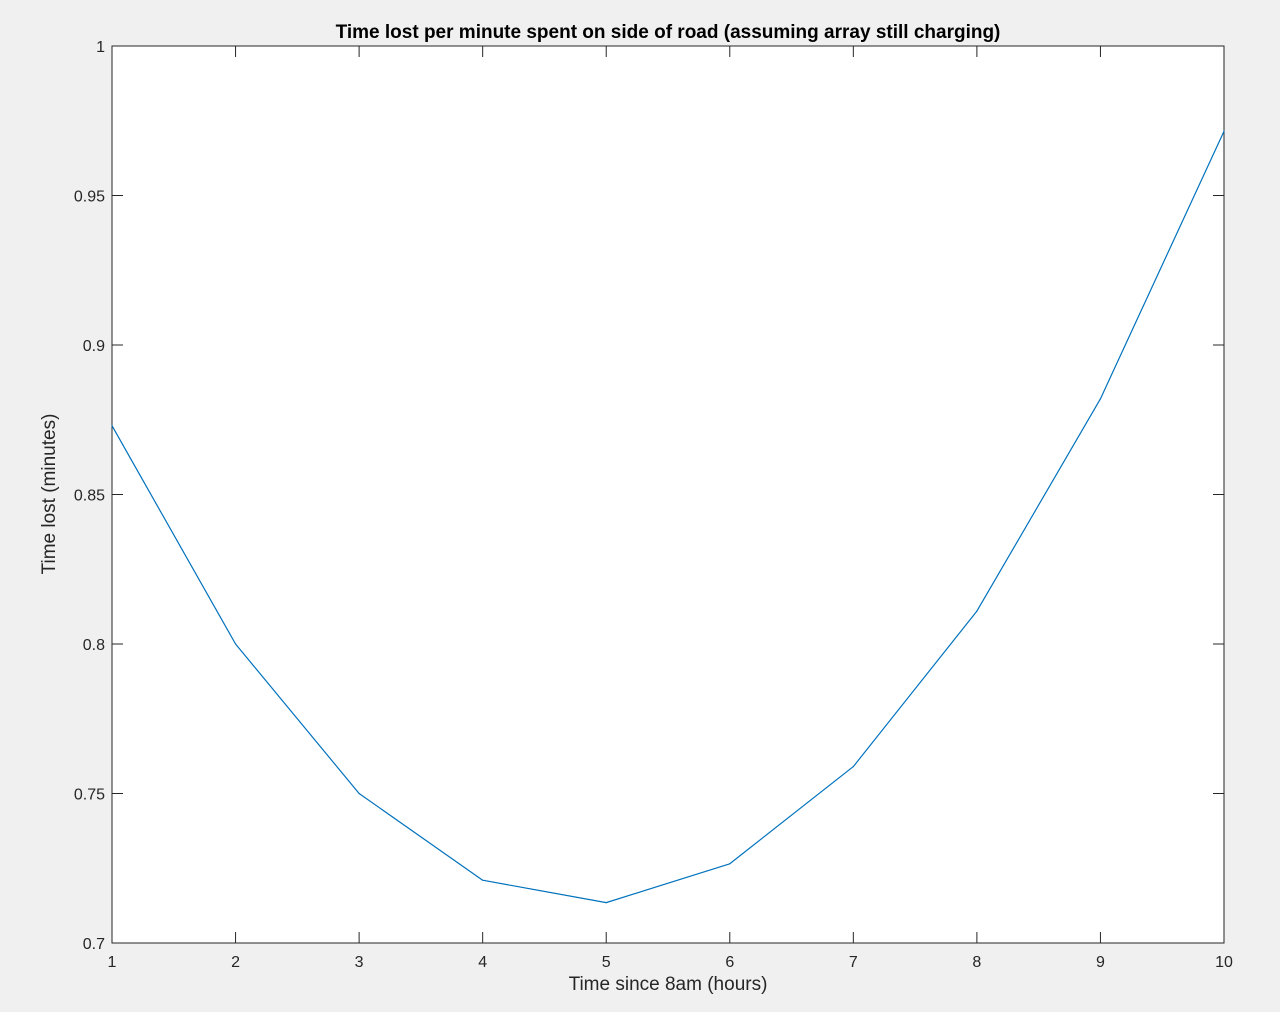 The width and height of the screenshot is (1280, 1012). I want to click on y-tick-label: 0.7, so click(94, 944).